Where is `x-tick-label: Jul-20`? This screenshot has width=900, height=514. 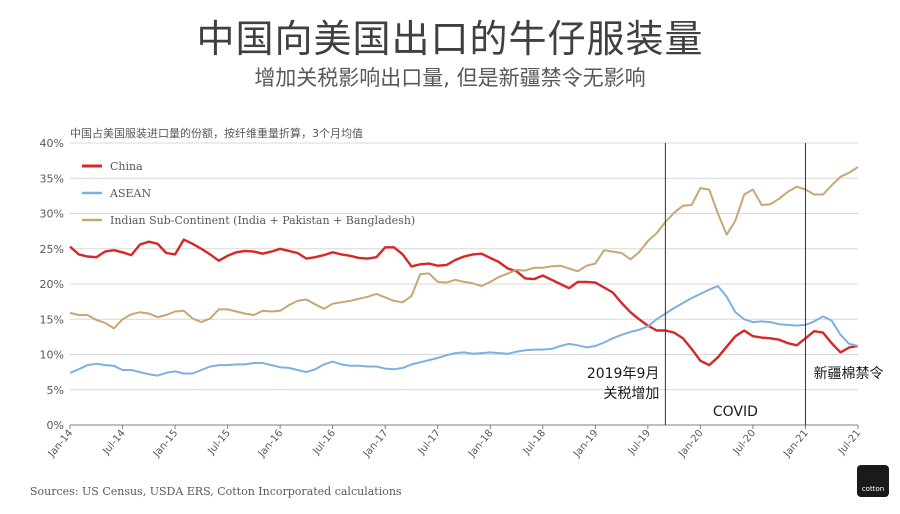 x-tick-label: Jul-20 is located at coordinates (744, 443).